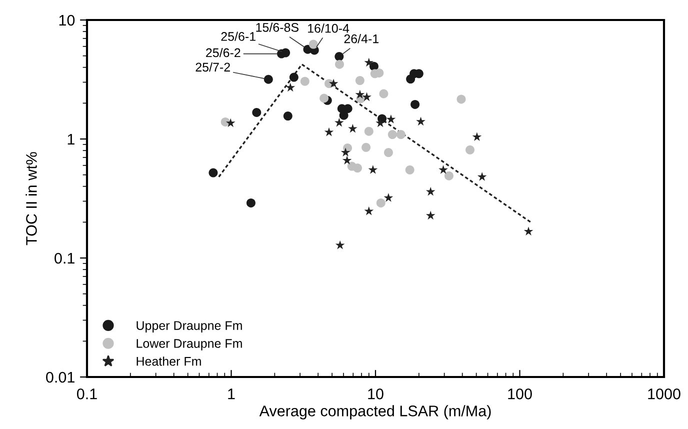 The image size is (688, 429). What do you see at coordinates (223, 53) in the screenshot?
I see `annotation: 25/6-2` at bounding box center [223, 53].